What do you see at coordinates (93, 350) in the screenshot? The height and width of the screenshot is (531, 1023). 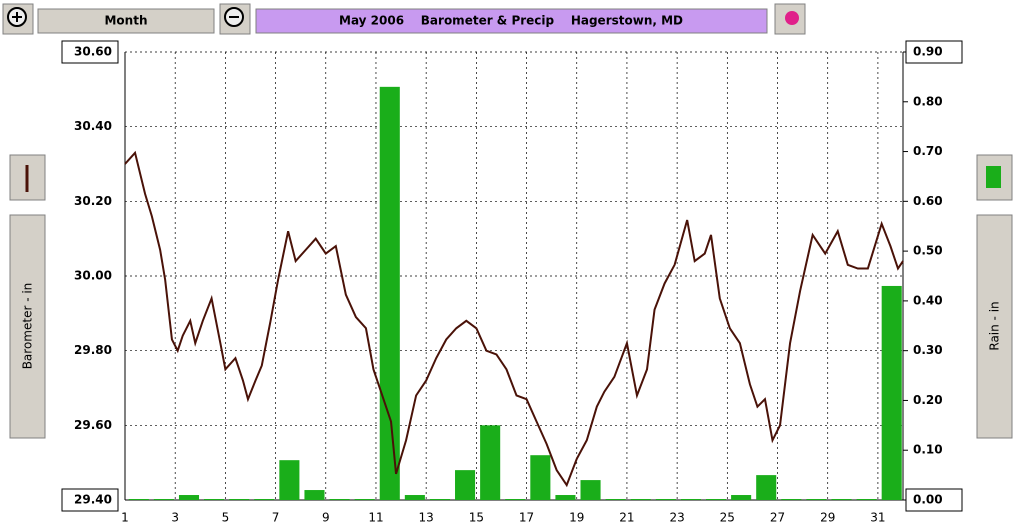 I see `y-tick-label: 29.80` at bounding box center [93, 350].